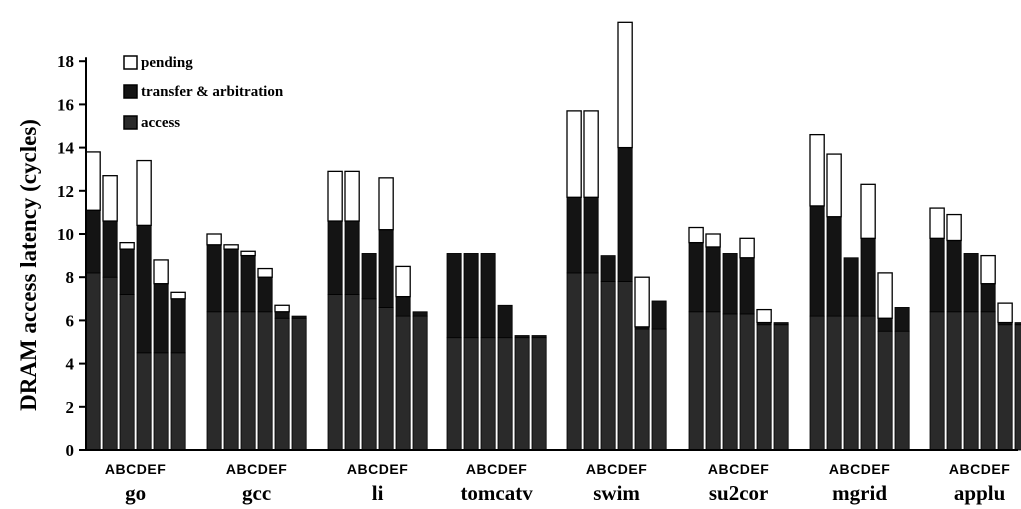  What do you see at coordinates (248, 253) in the screenshot?
I see `bar-pending-gcc-C` at bounding box center [248, 253].